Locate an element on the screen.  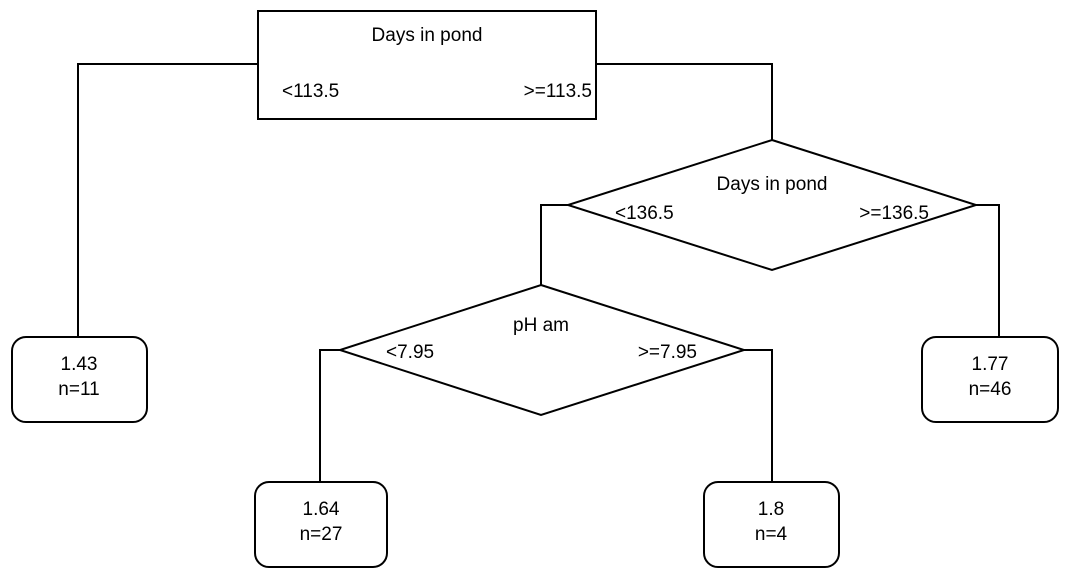
leaf-1-count: n=11 is located at coordinates (78, 389).